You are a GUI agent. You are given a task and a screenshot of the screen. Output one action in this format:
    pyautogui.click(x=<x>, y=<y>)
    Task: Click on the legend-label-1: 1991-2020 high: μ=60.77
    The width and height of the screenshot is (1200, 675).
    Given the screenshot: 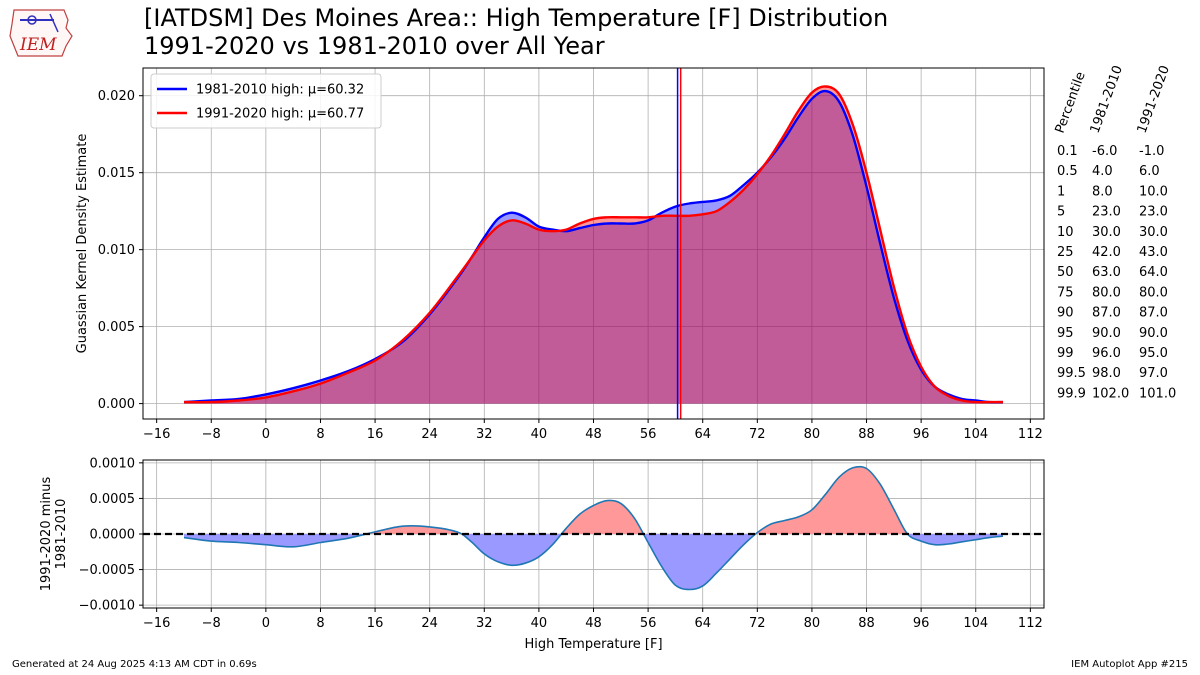 What is the action you would take?
    pyautogui.click(x=280, y=114)
    